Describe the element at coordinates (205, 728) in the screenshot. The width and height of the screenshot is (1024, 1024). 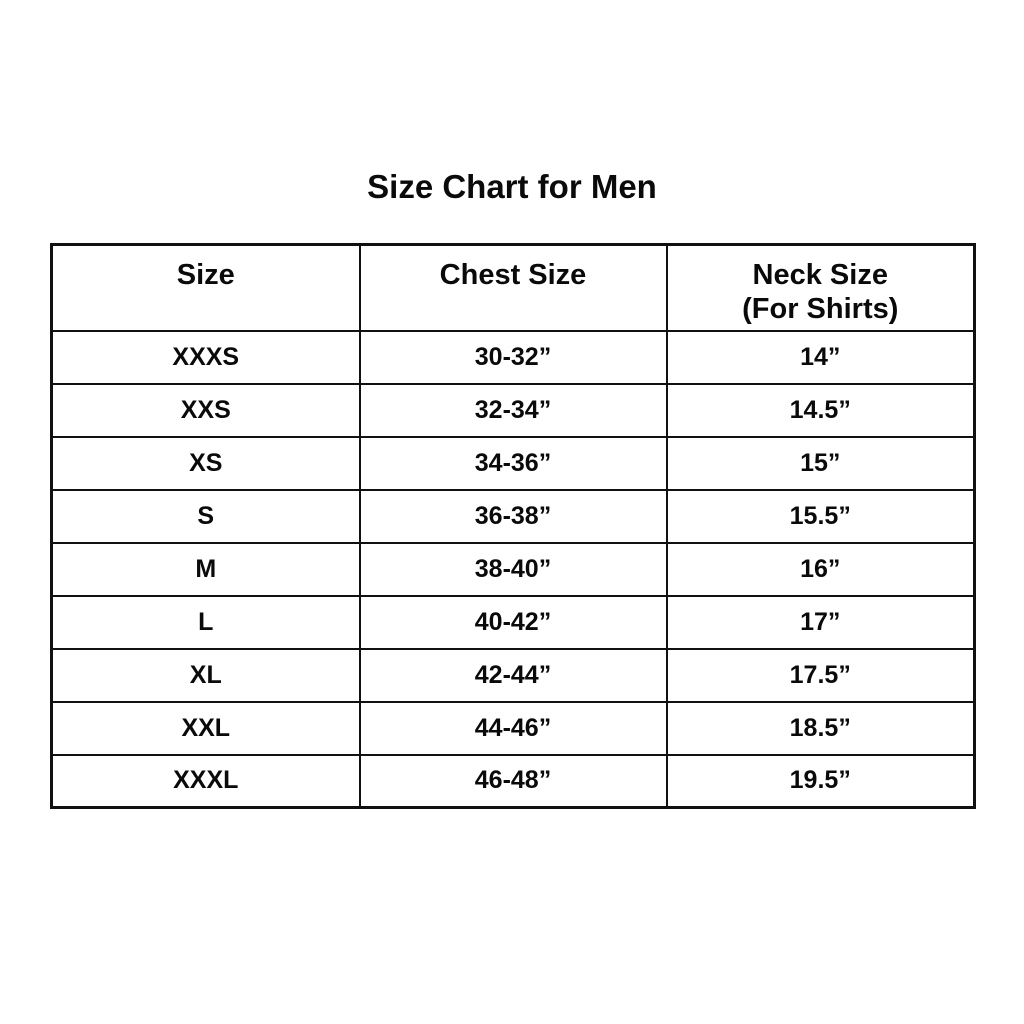
I see `size-cell: XXL` at that location.